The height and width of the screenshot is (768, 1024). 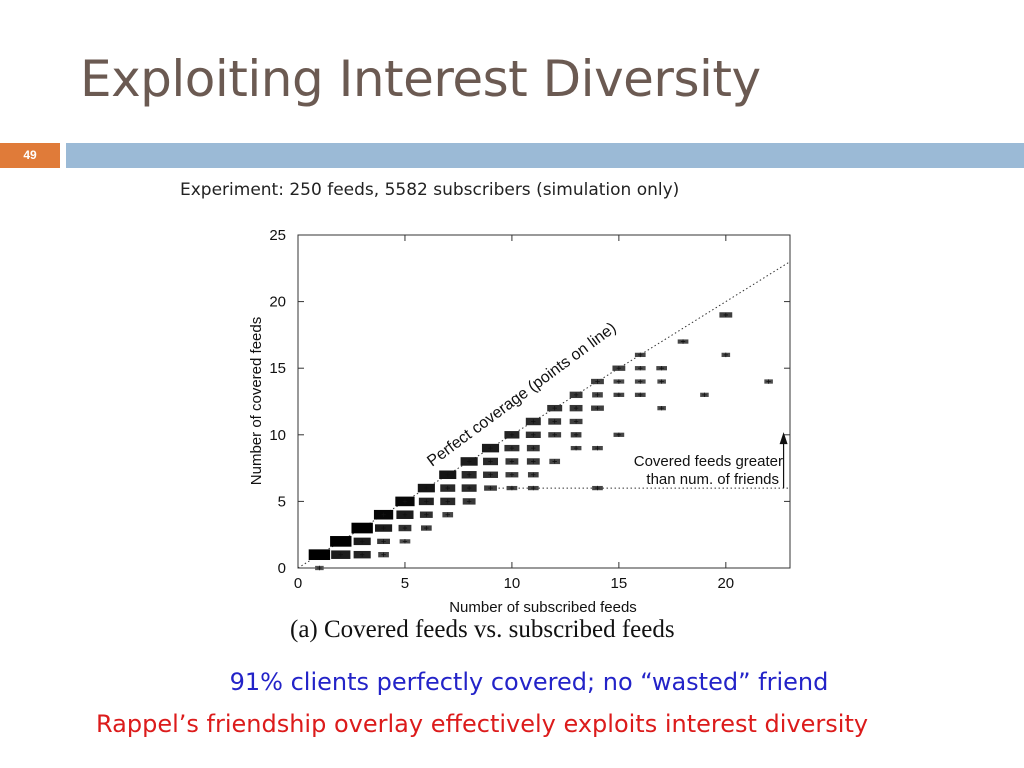 What do you see at coordinates (512, 583) in the screenshot?
I see `x-tick-label: 10` at bounding box center [512, 583].